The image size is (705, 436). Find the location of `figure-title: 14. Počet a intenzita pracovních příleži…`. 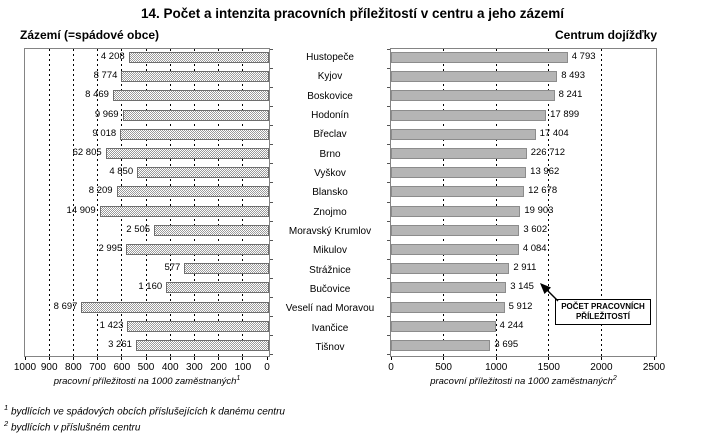

figure-title: 14. Počet a intenzita pracovních příleži… is located at coordinates (352, 13).